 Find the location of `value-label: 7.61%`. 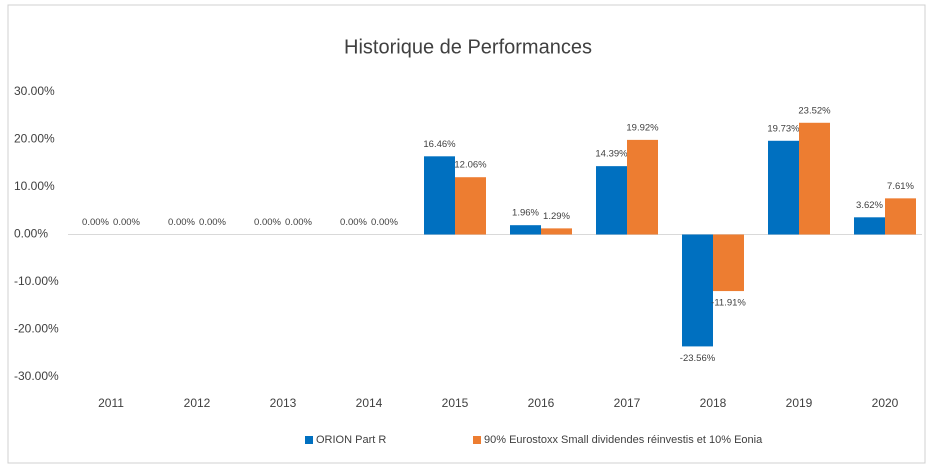

value-label: 7.61% is located at coordinates (900, 186).